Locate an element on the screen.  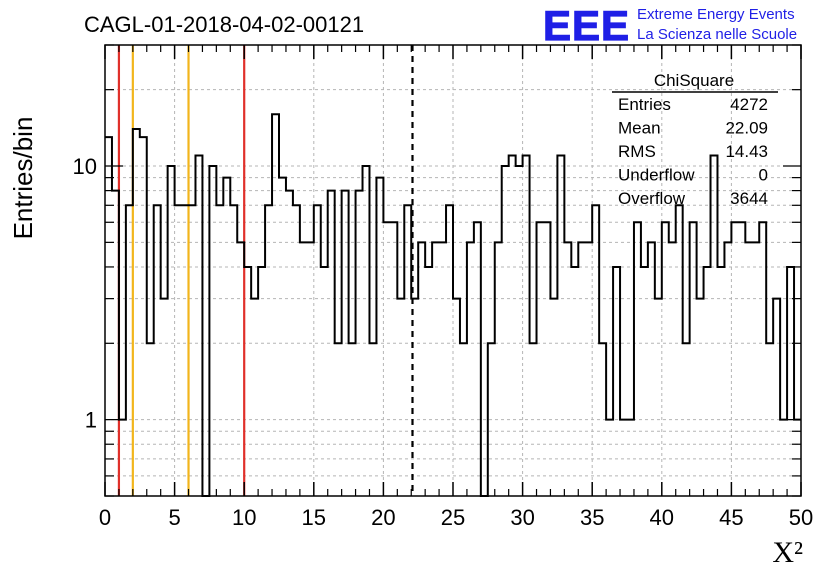
stats-value: 14.43 is located at coordinates (746, 151).